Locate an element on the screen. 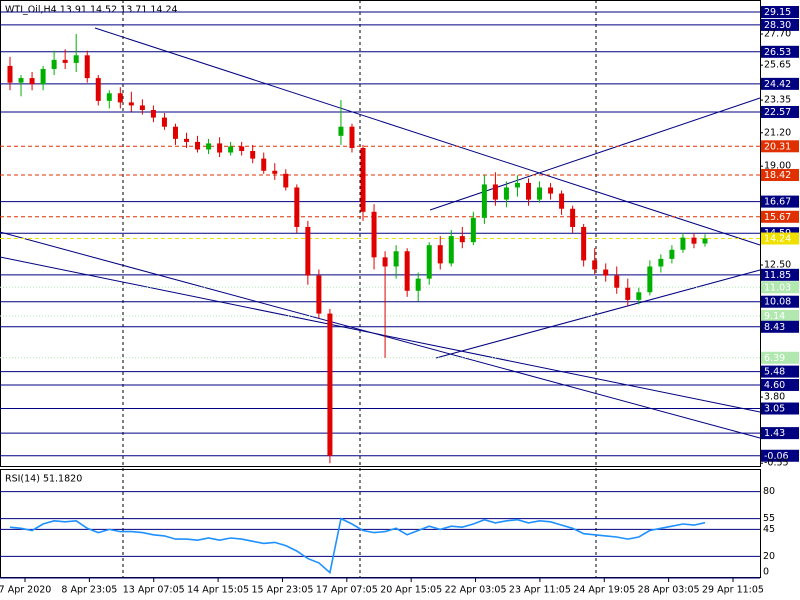  level-label: 8.43 is located at coordinates (774, 327).